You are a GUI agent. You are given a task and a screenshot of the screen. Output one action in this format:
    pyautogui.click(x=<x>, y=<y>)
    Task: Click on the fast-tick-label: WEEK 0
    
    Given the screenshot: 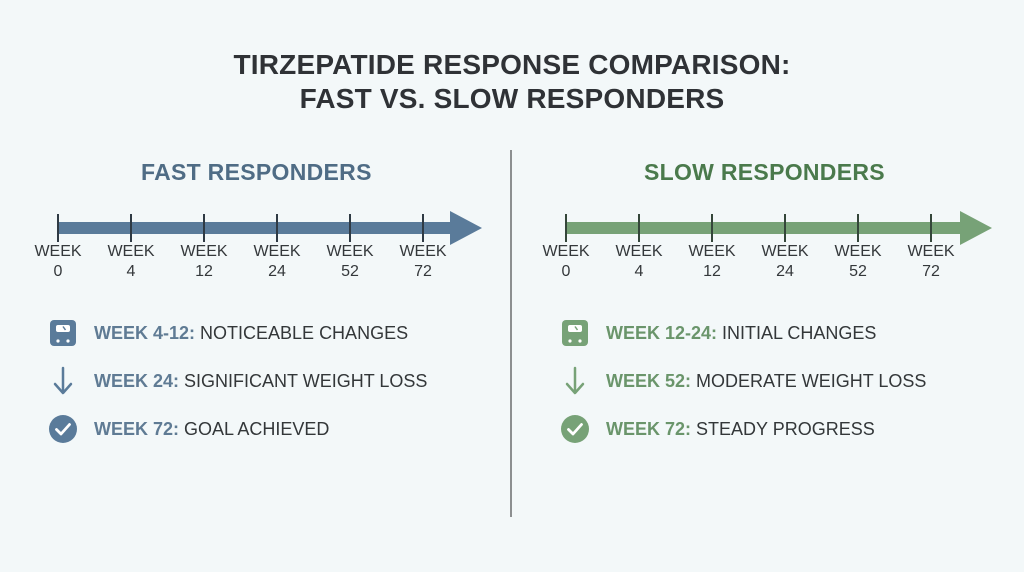 What is the action you would take?
    pyautogui.click(x=58, y=262)
    